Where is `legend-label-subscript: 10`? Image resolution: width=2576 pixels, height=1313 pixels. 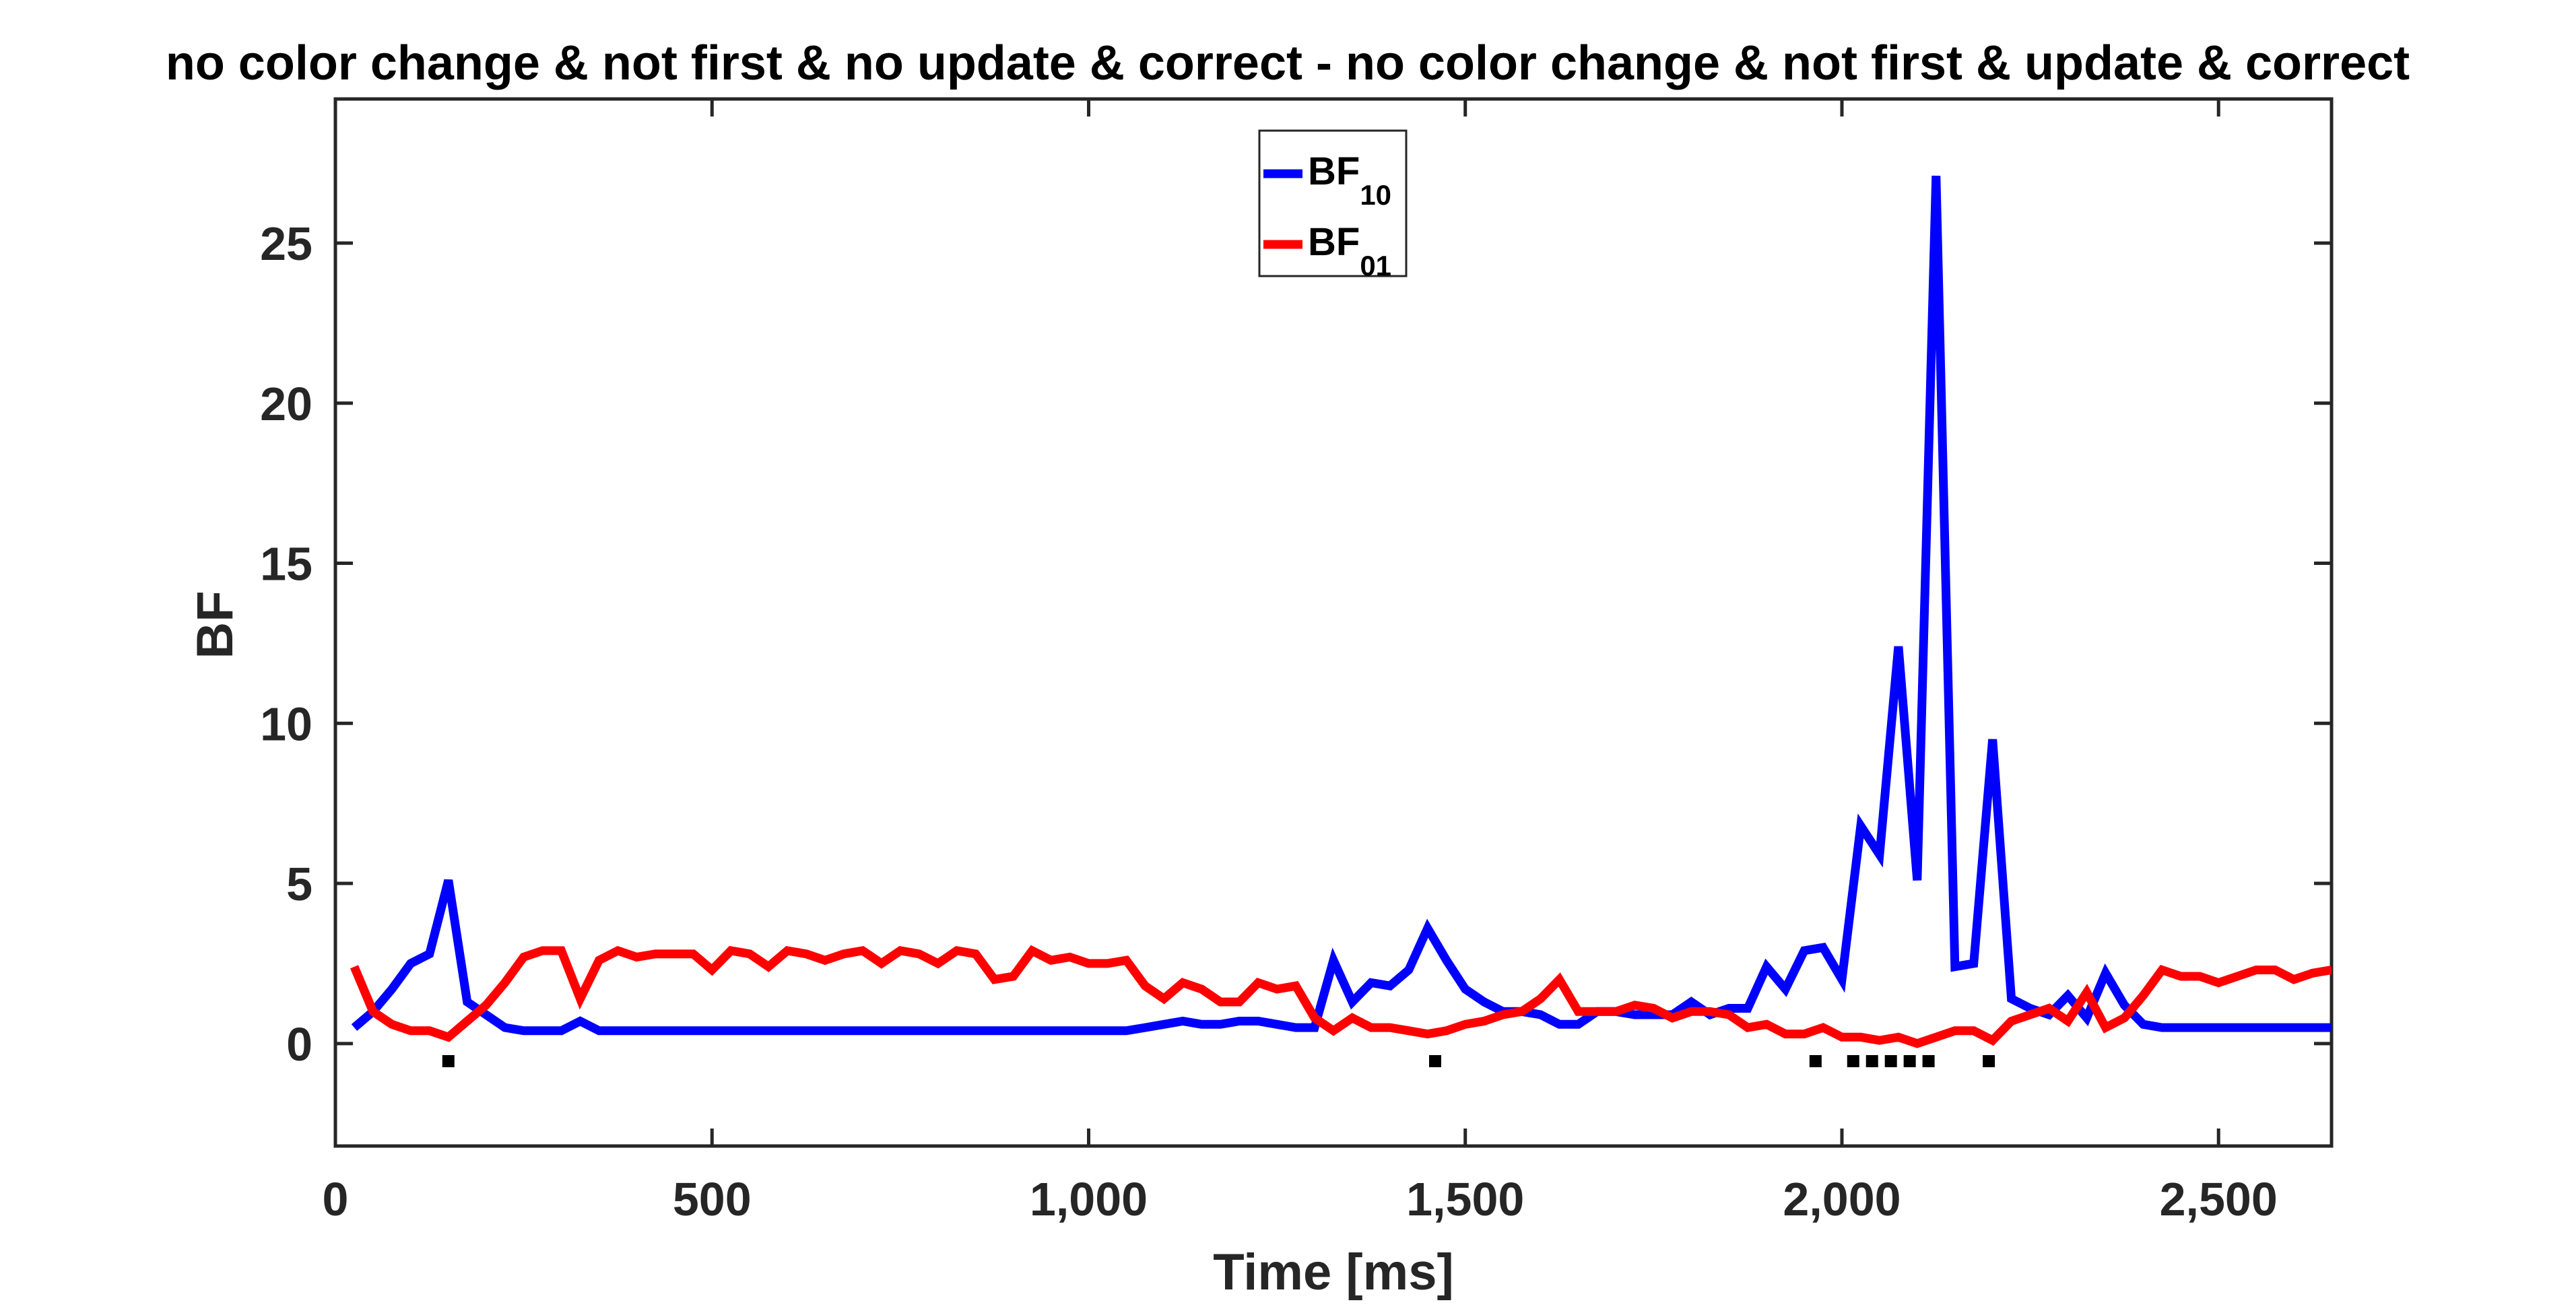
legend-label-subscript: 10 is located at coordinates (1375, 195).